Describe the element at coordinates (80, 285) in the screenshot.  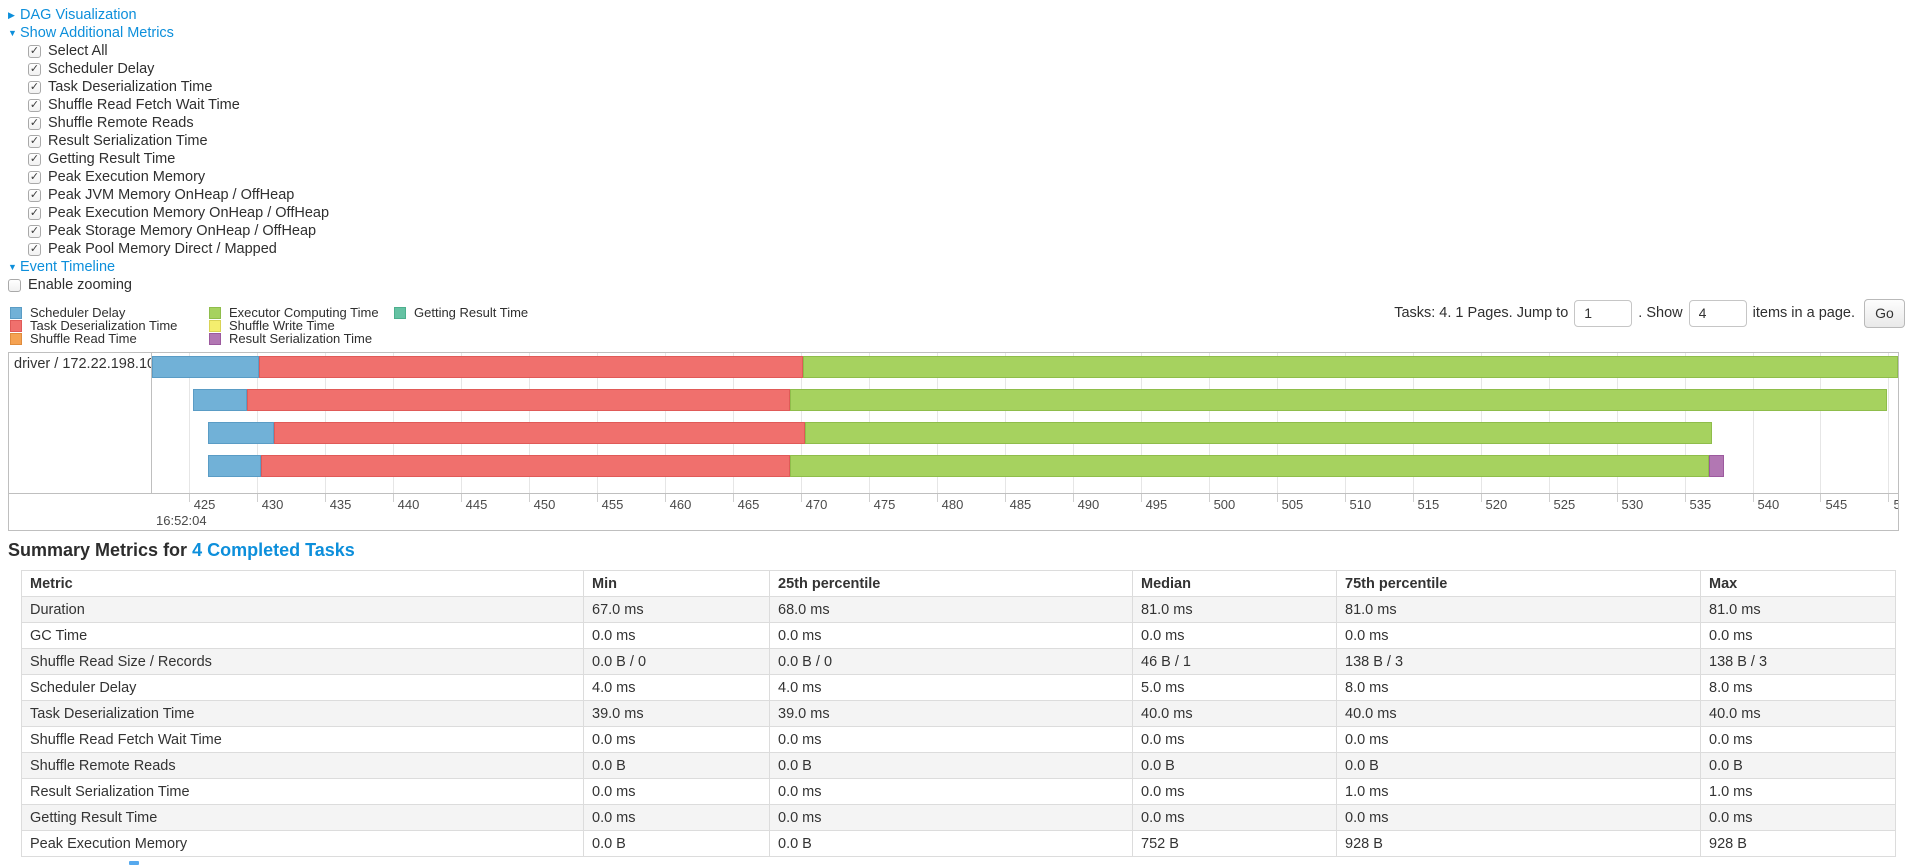
I see `enable-zooming-label: Enable zooming` at that location.